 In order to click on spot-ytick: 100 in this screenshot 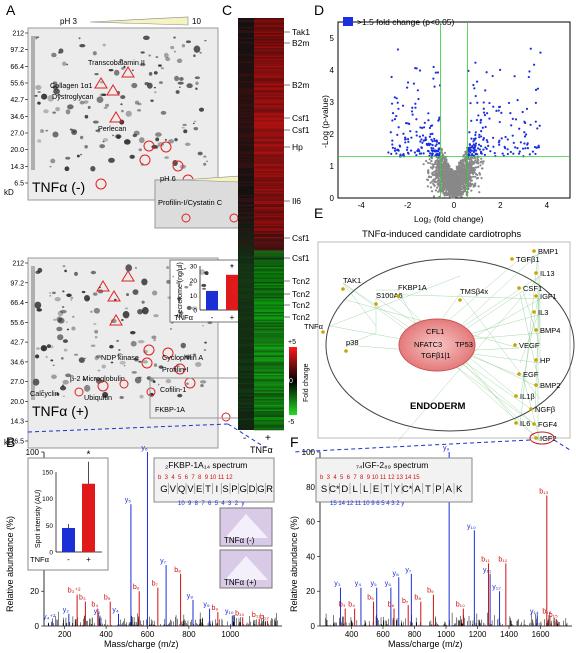, I will do `click(47, 499)`.